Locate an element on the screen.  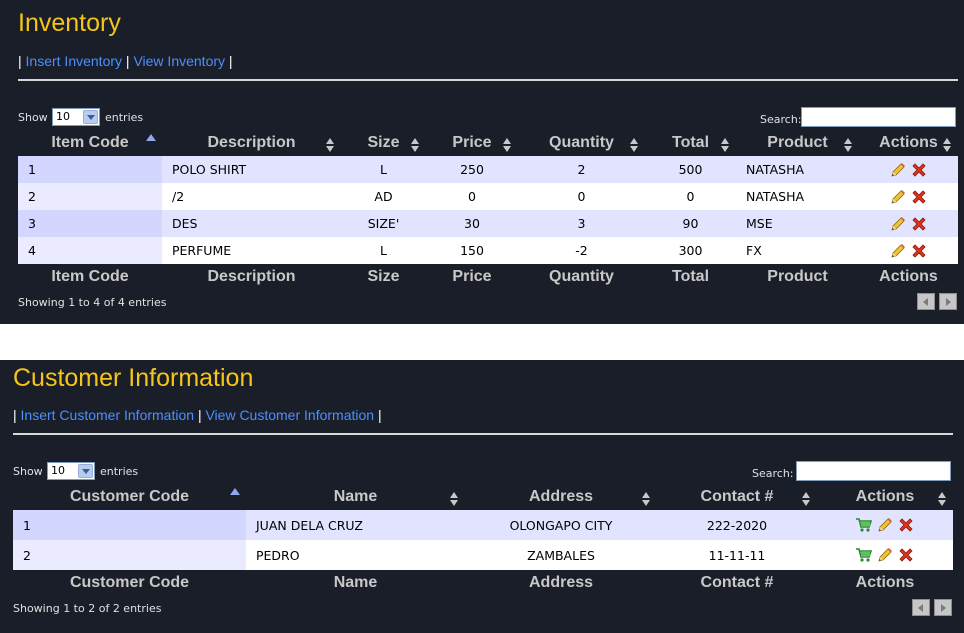
table-row: 3 DES SIZE' 30 3 90 MSE is located at coordinates (488, 223).